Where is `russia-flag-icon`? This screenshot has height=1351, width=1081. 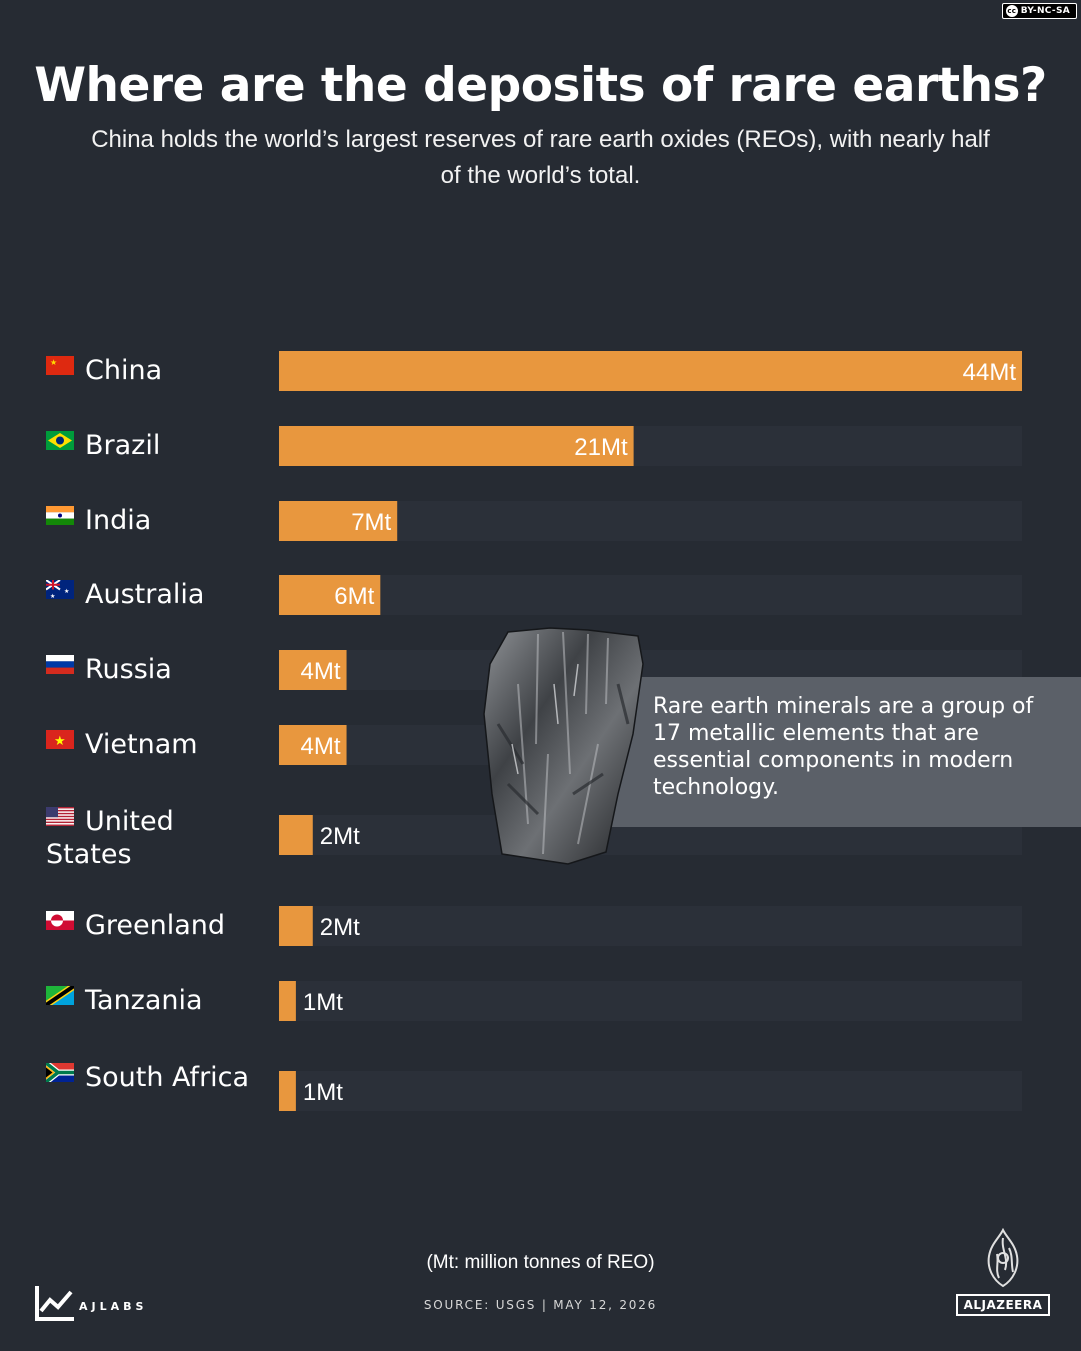
russia-flag-icon is located at coordinates (60, 664).